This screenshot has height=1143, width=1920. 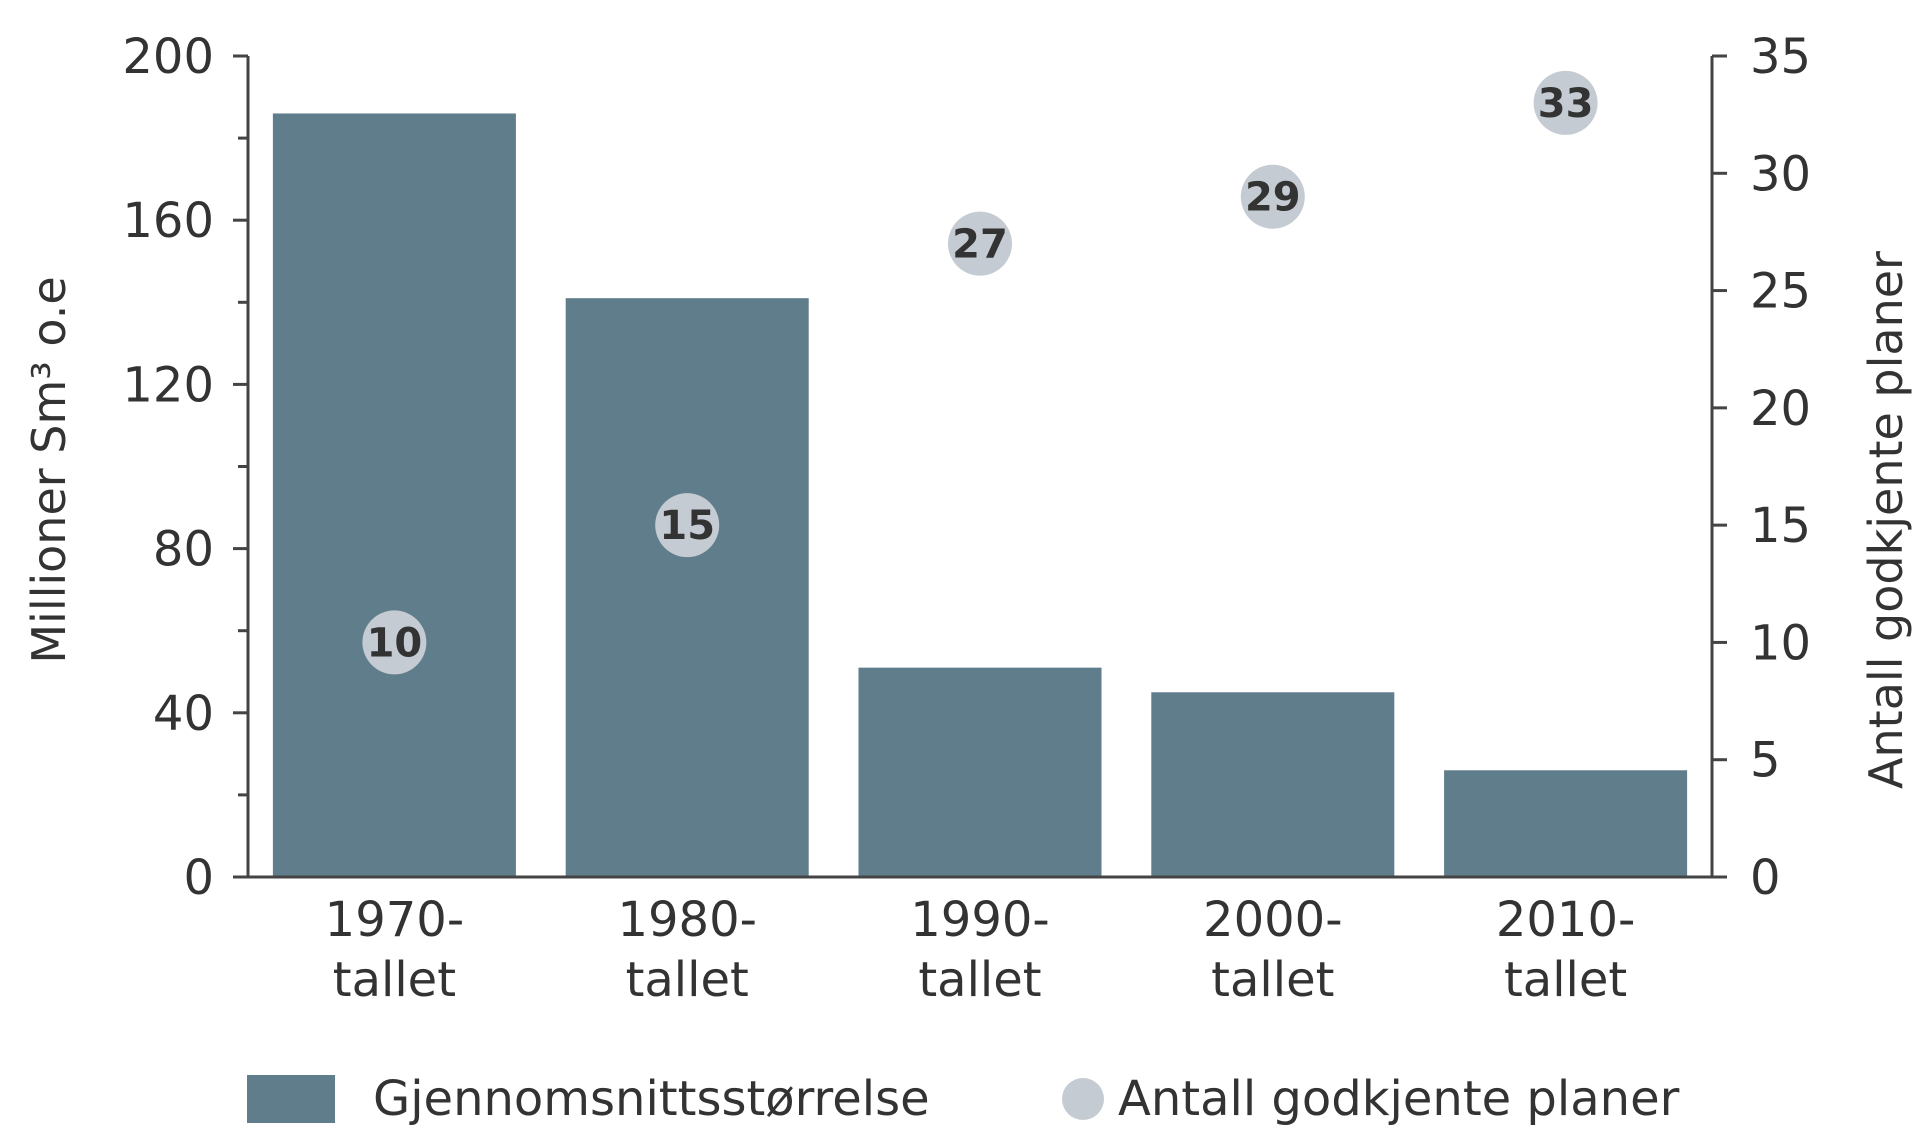 What do you see at coordinates (1780, 643) in the screenshot?
I see `y2-tick-label: 10` at bounding box center [1780, 643].